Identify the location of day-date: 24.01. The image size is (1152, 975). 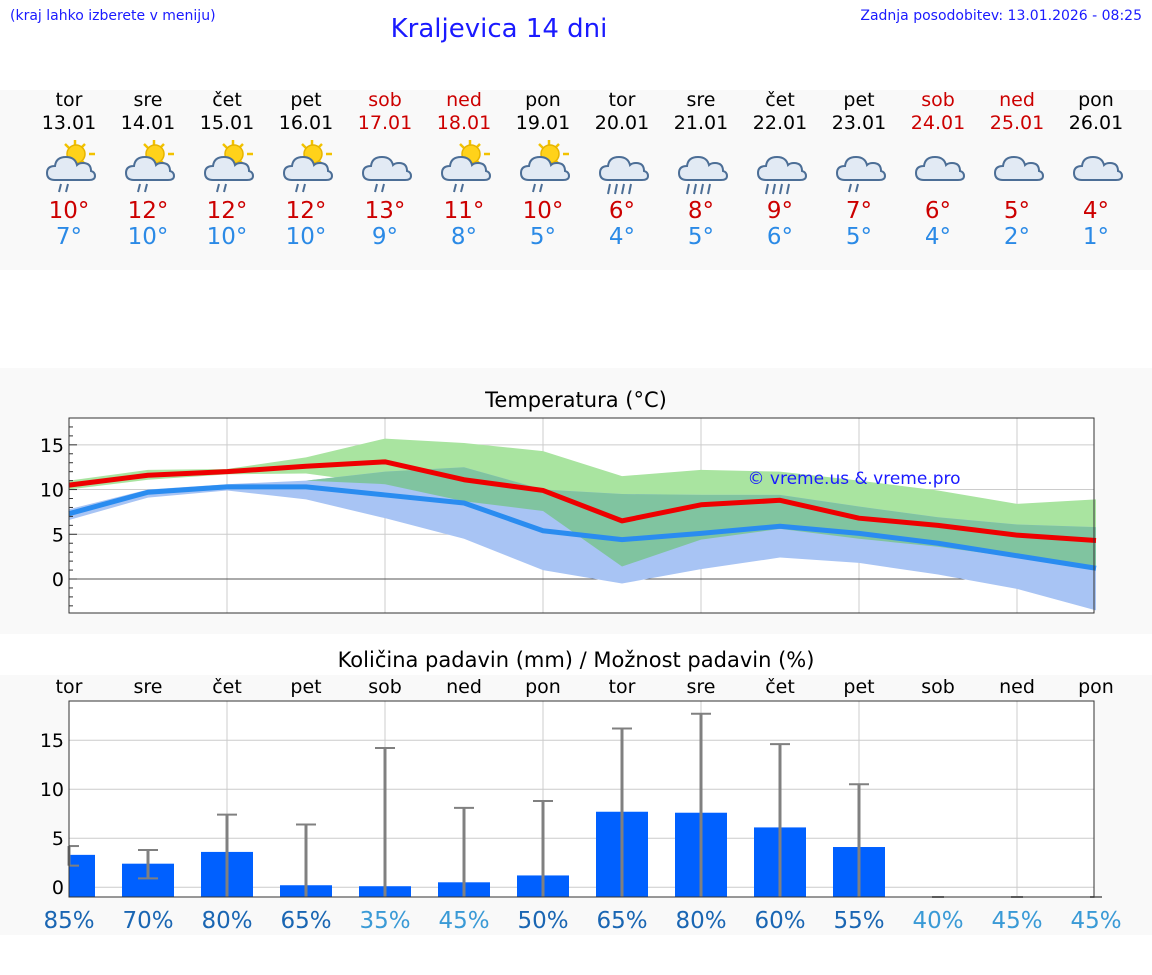
(938, 123).